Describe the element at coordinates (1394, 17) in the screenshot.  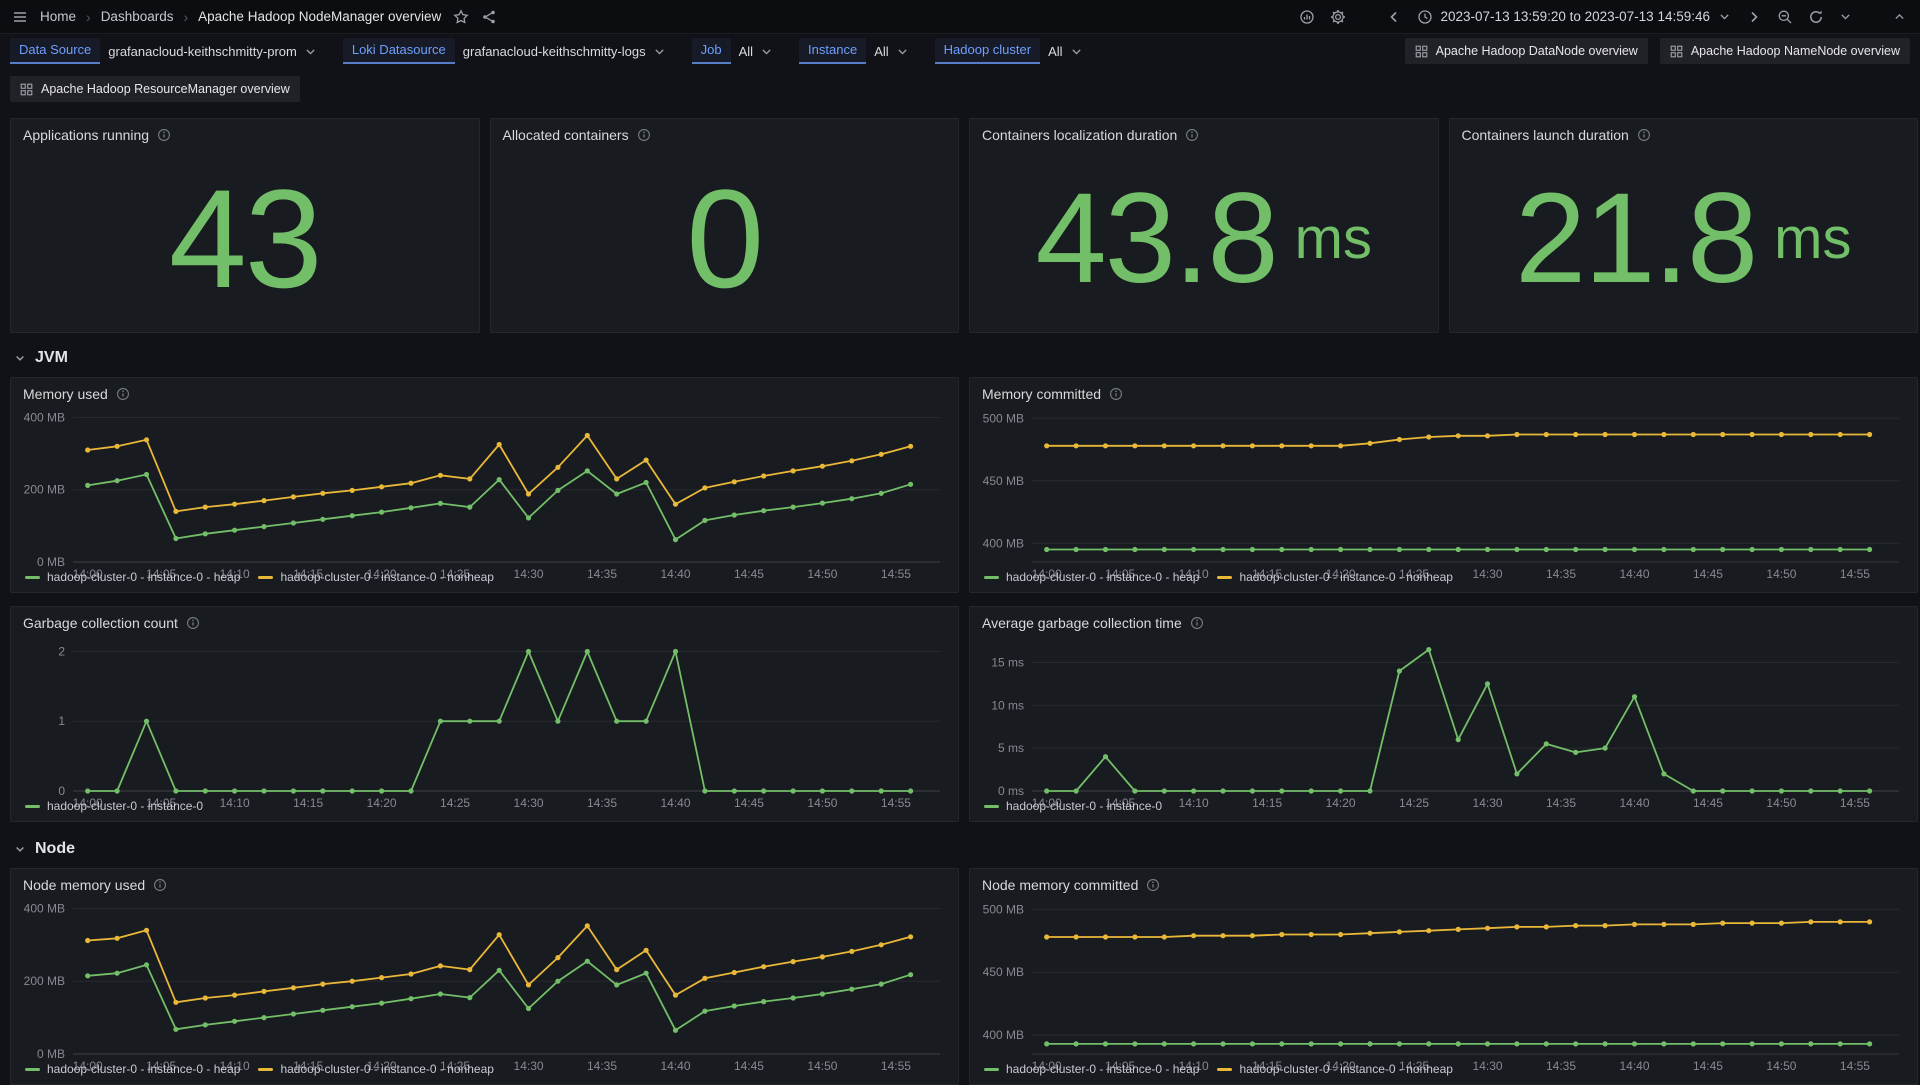
I see `time-range-back-icon` at that location.